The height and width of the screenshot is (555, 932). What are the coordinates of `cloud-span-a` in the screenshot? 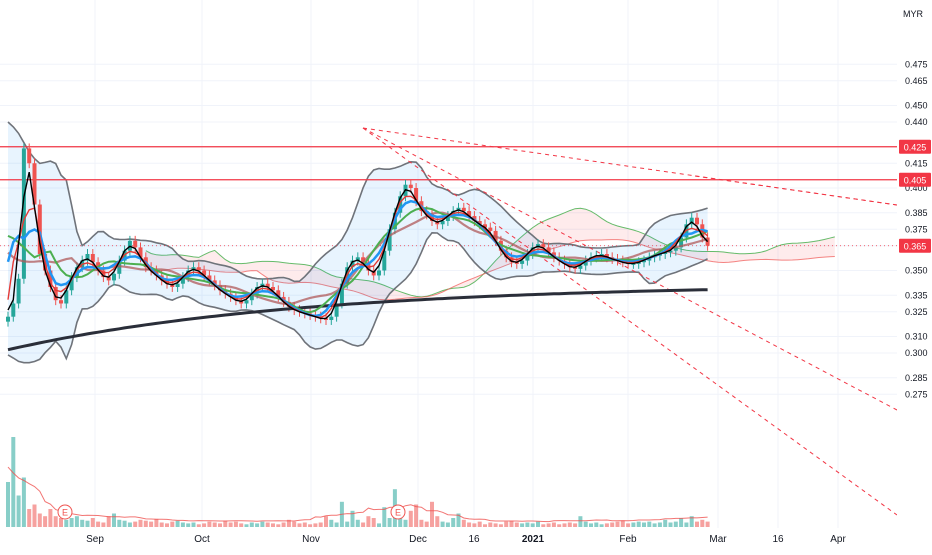 It's located at (490, 252).